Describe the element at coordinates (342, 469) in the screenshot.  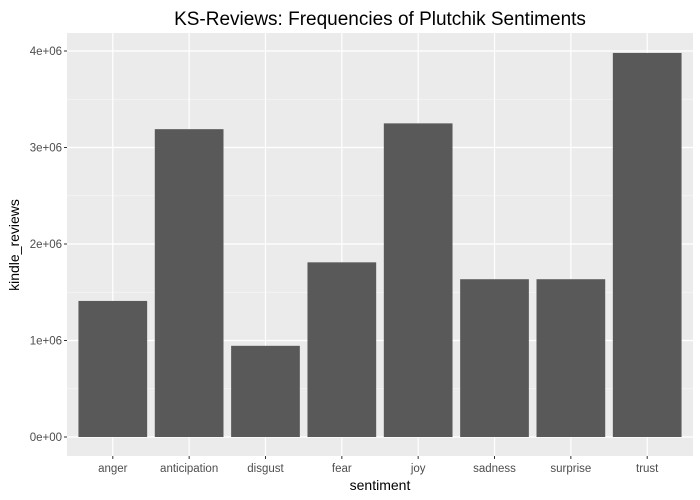
I see `x-tick-label-fear: fear` at that location.